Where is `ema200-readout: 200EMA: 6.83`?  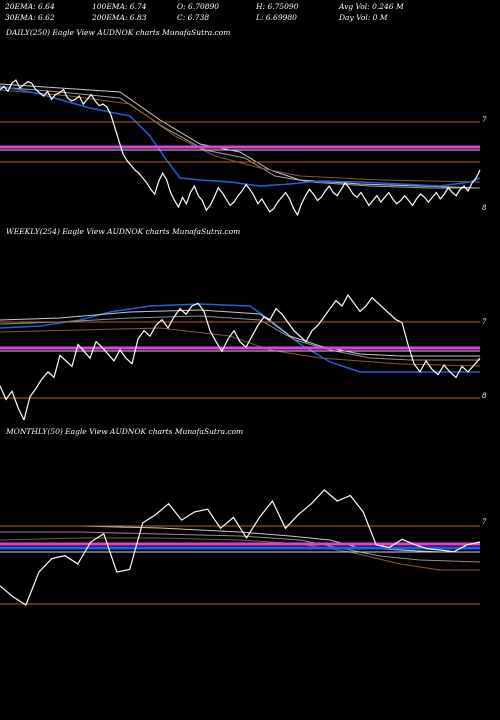
ema200-readout: 200EMA: 6.83 is located at coordinates (119, 17).